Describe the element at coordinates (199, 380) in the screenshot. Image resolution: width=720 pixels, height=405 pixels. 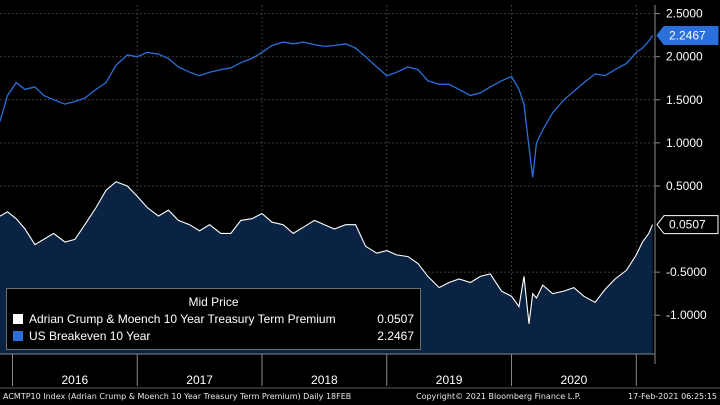
I see `x-tick-label-2017: 2017` at that location.